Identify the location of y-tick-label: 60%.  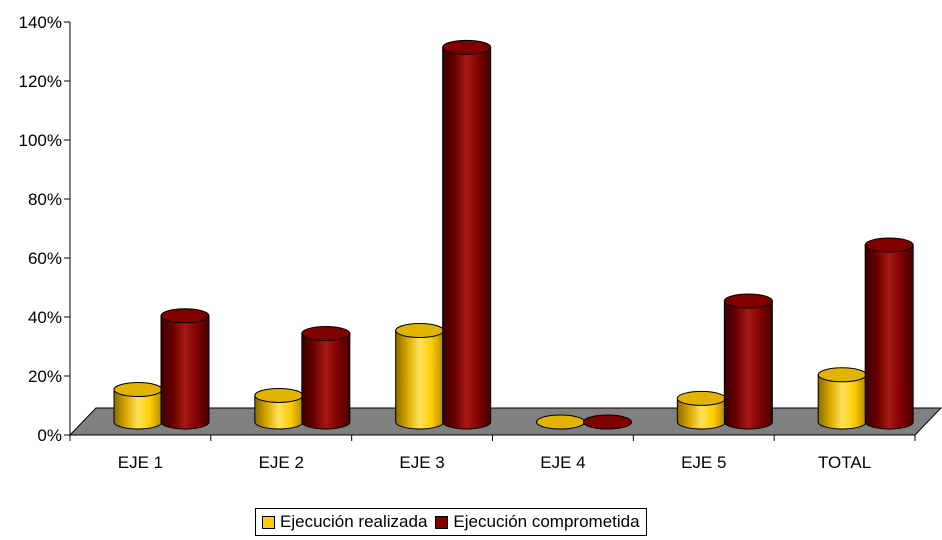
(45, 258).